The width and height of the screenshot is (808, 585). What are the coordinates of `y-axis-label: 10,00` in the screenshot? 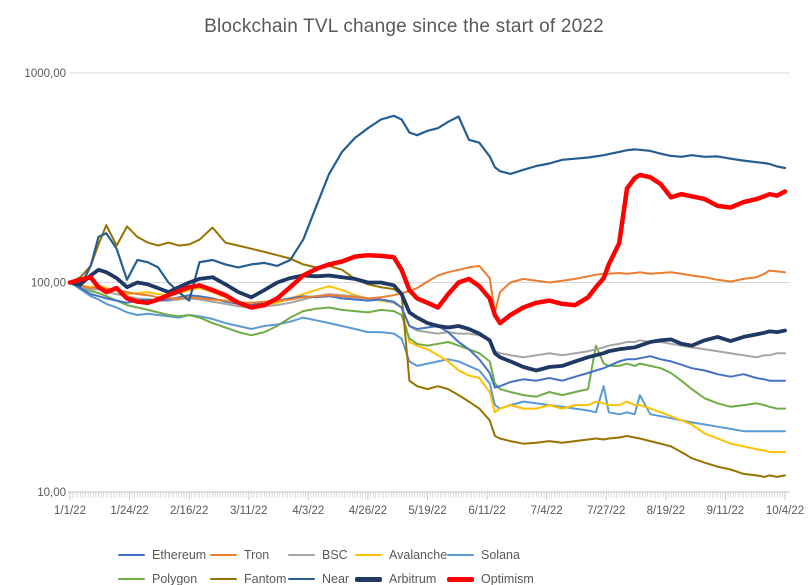 It's located at (51, 493).